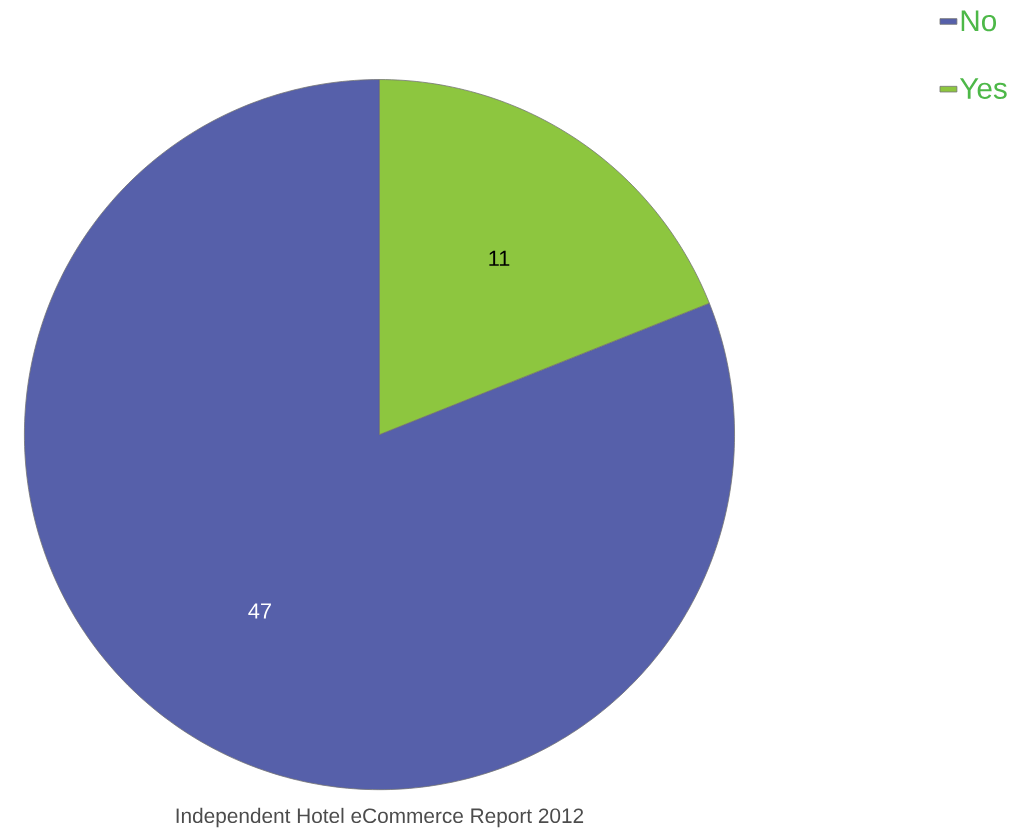 This screenshot has width=1015, height=834. Describe the element at coordinates (499, 258) in the screenshot. I see `data-label: 11` at that location.